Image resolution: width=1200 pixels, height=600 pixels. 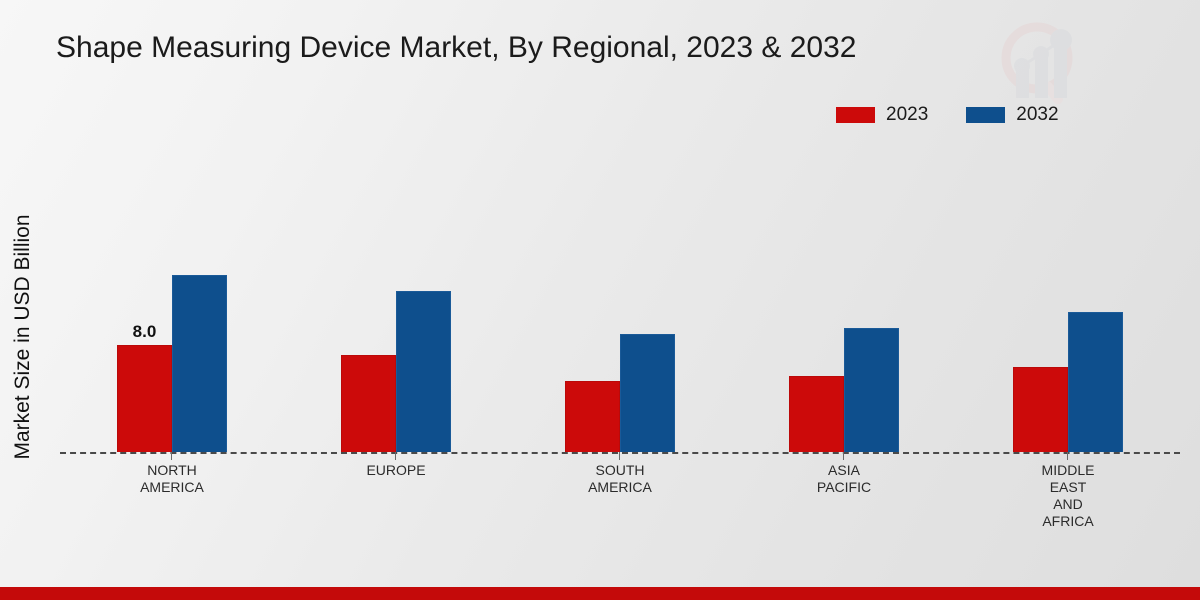 I want to click on x-tick-asia-pacific, so click(x=843, y=456).